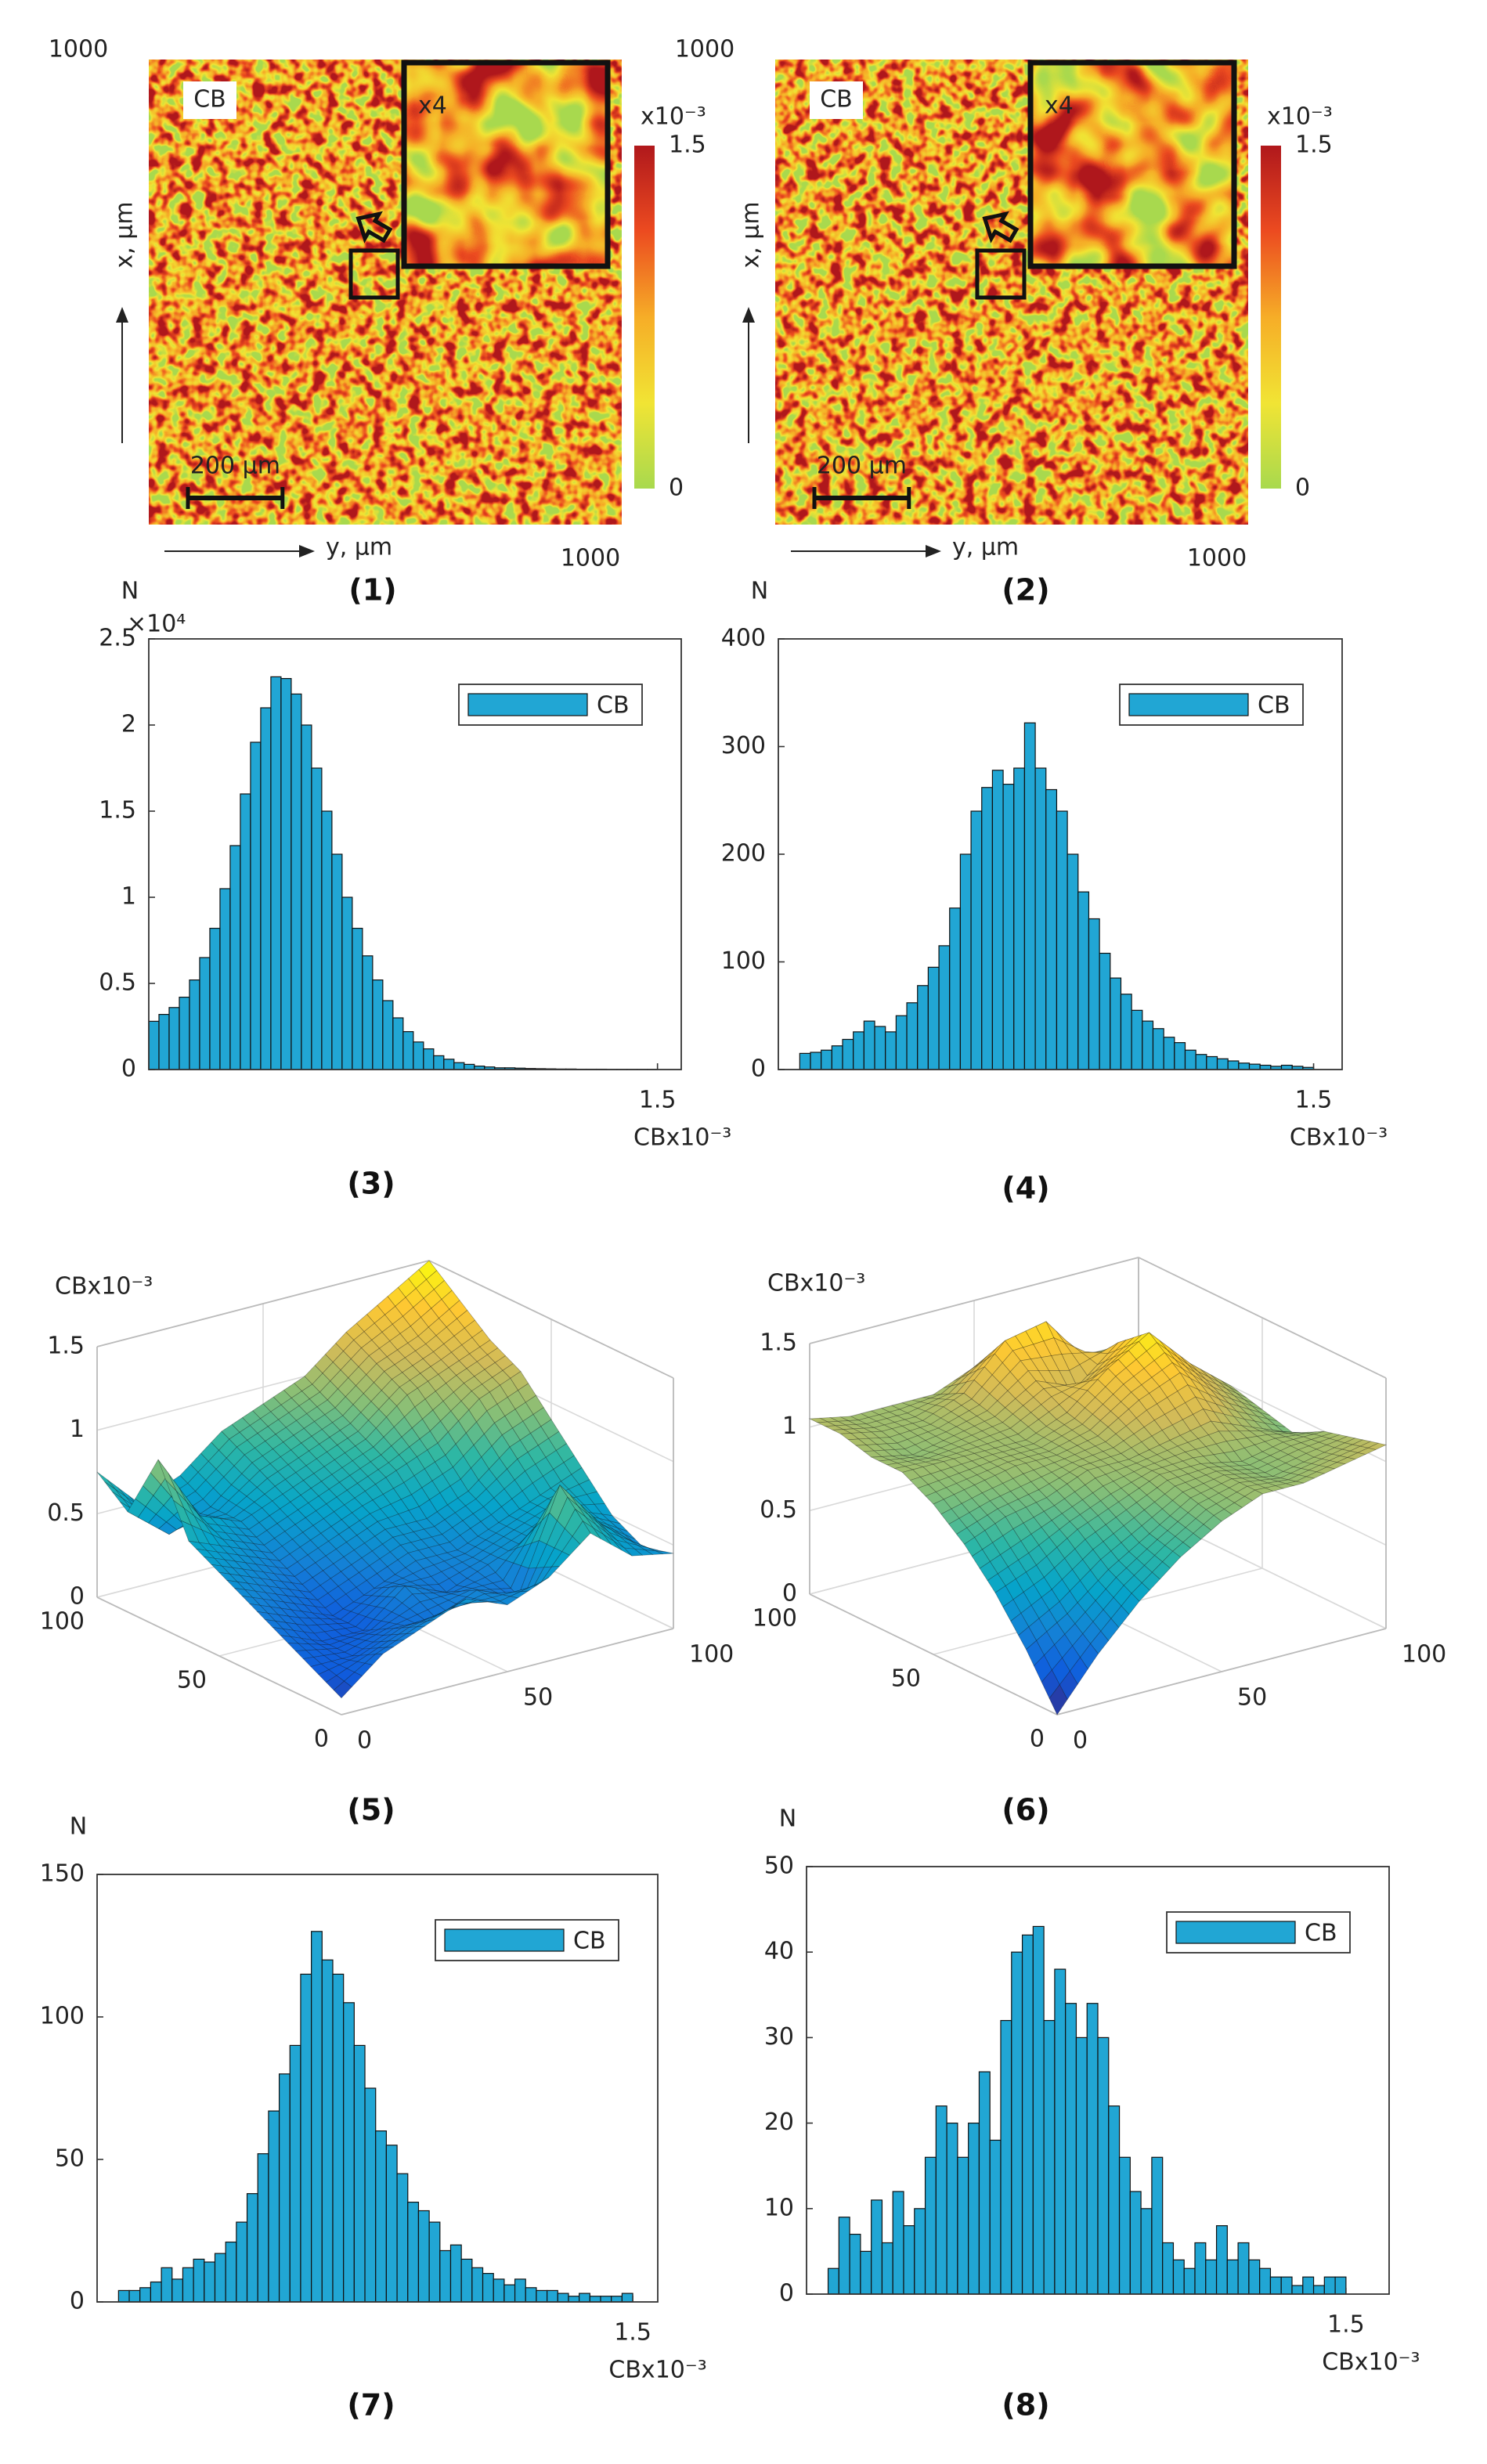 The width and height of the screenshot is (1487, 2464). What do you see at coordinates (371, 1184) in the screenshot?
I see `panel-label: (3)` at bounding box center [371, 1184].